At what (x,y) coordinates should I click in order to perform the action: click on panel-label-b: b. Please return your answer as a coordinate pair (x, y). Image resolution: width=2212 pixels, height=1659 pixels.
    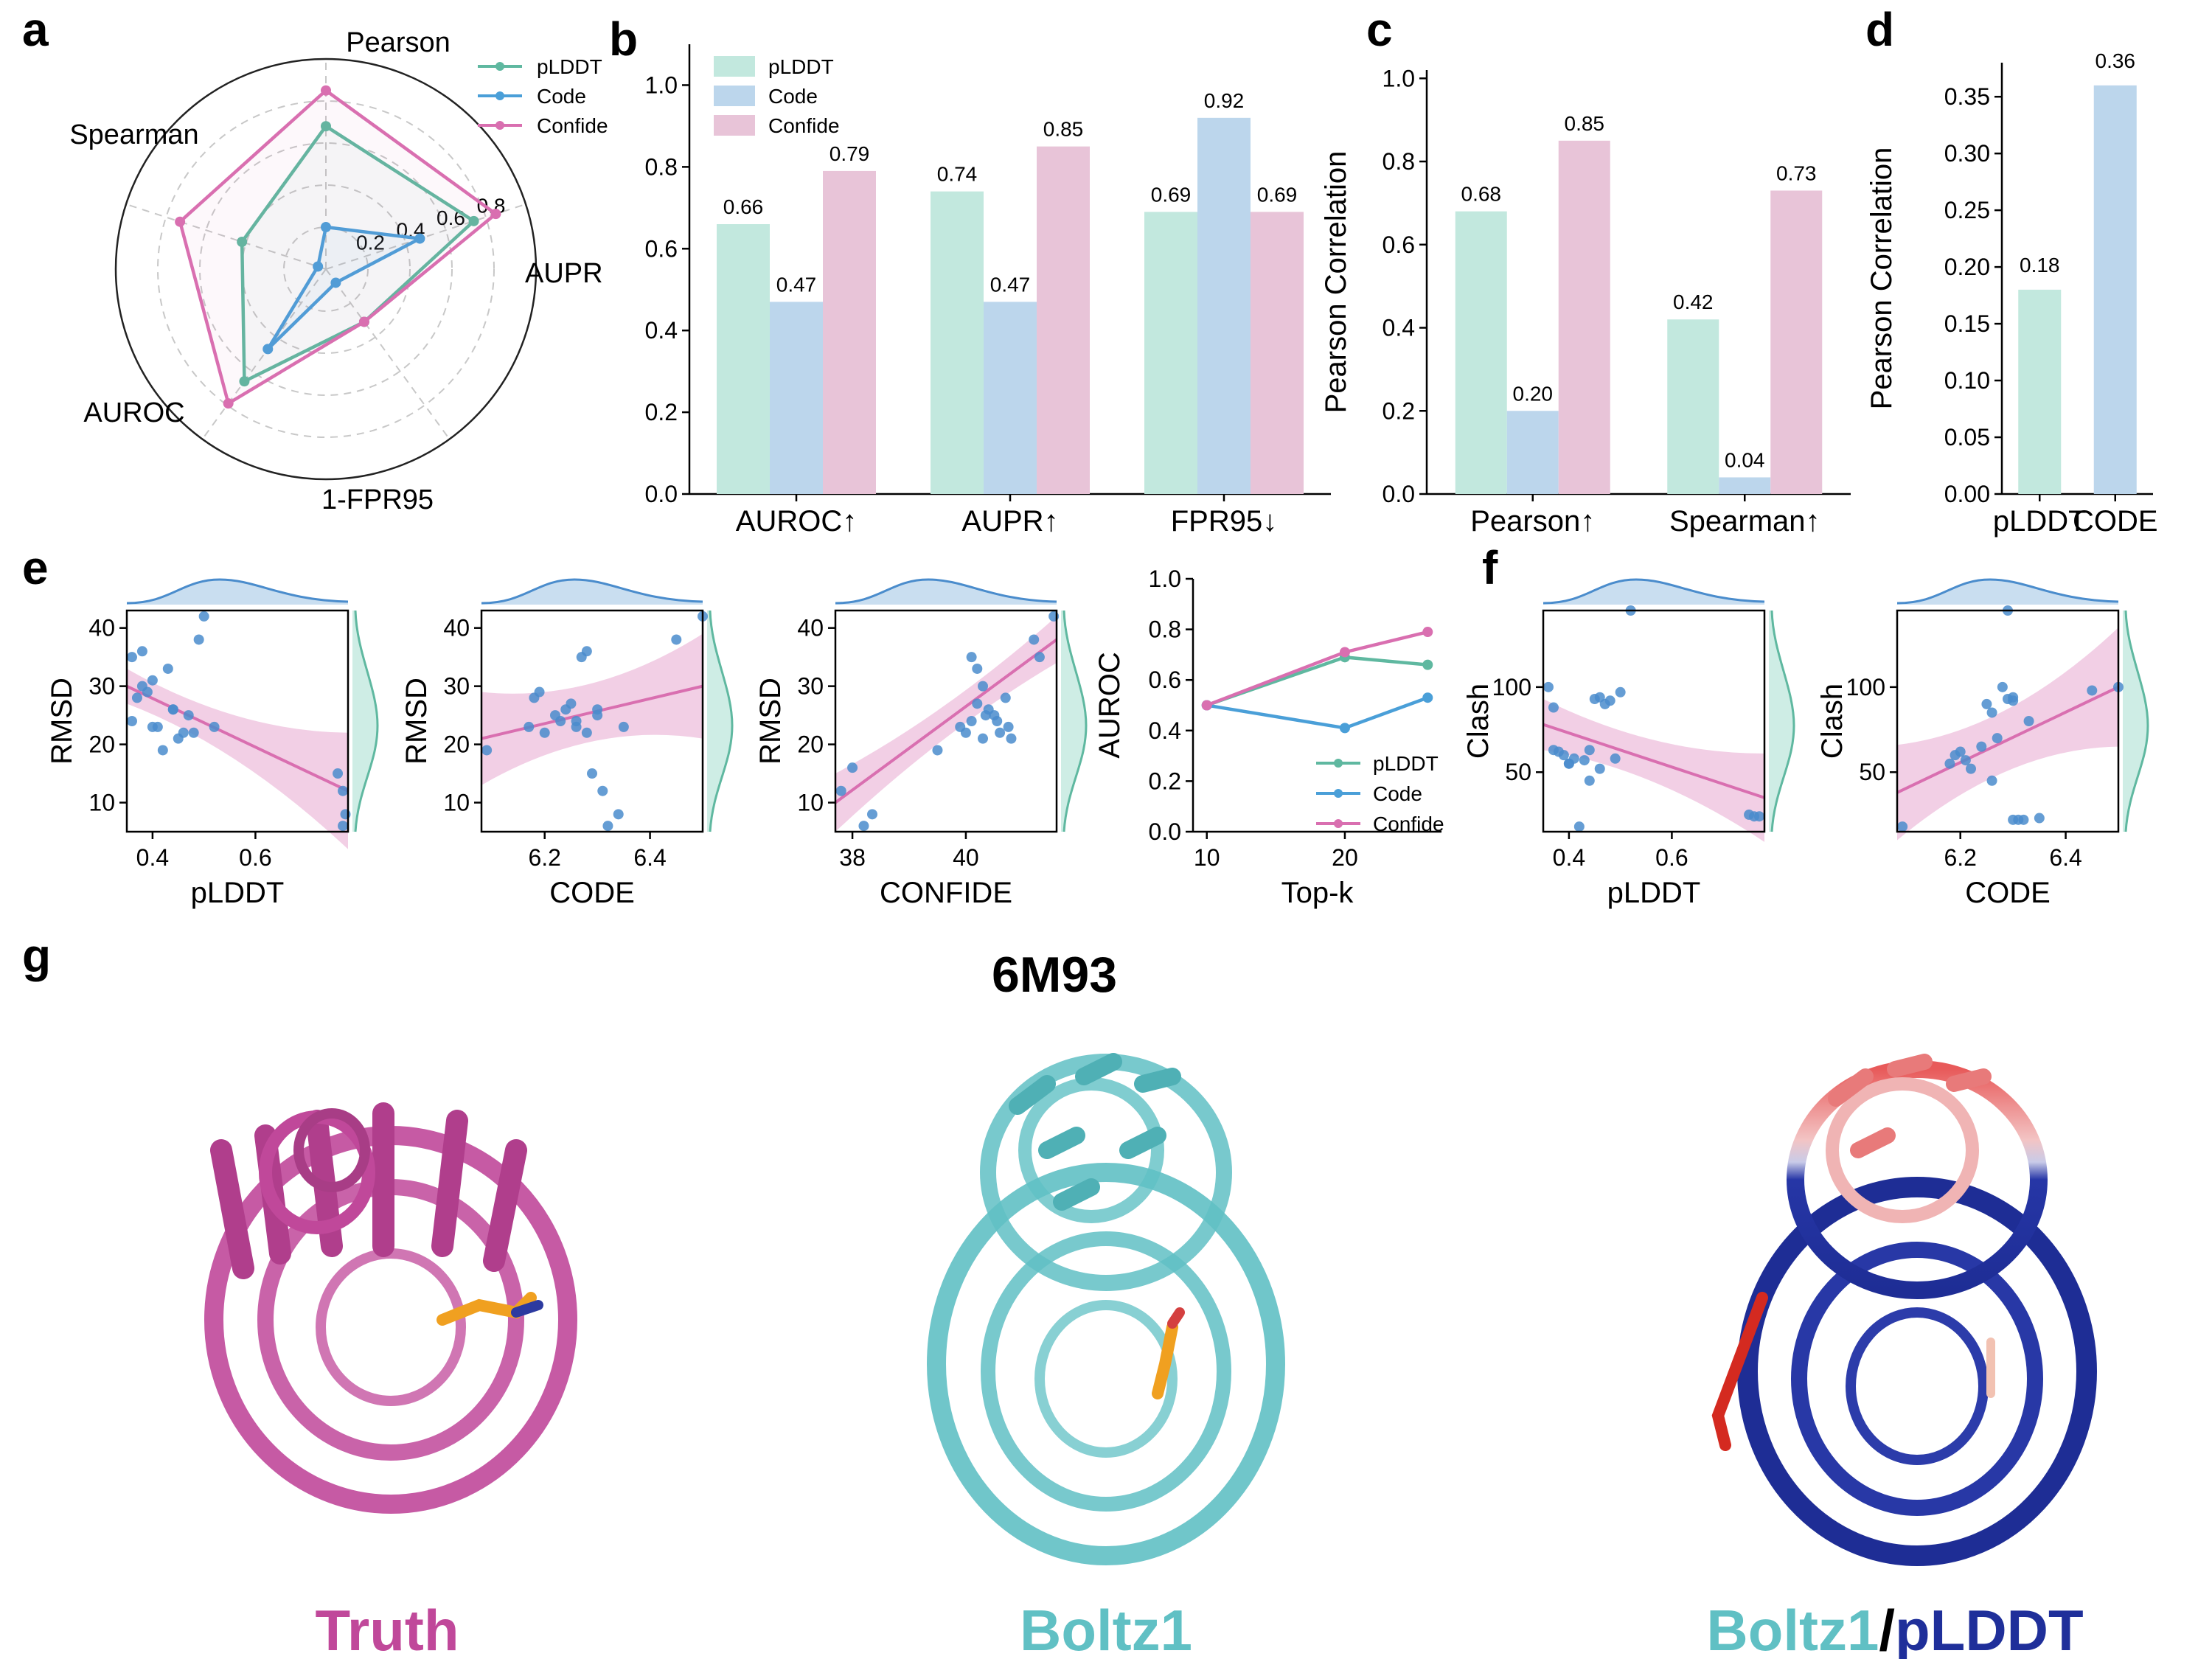
    Looking at the image, I should click on (623, 39).